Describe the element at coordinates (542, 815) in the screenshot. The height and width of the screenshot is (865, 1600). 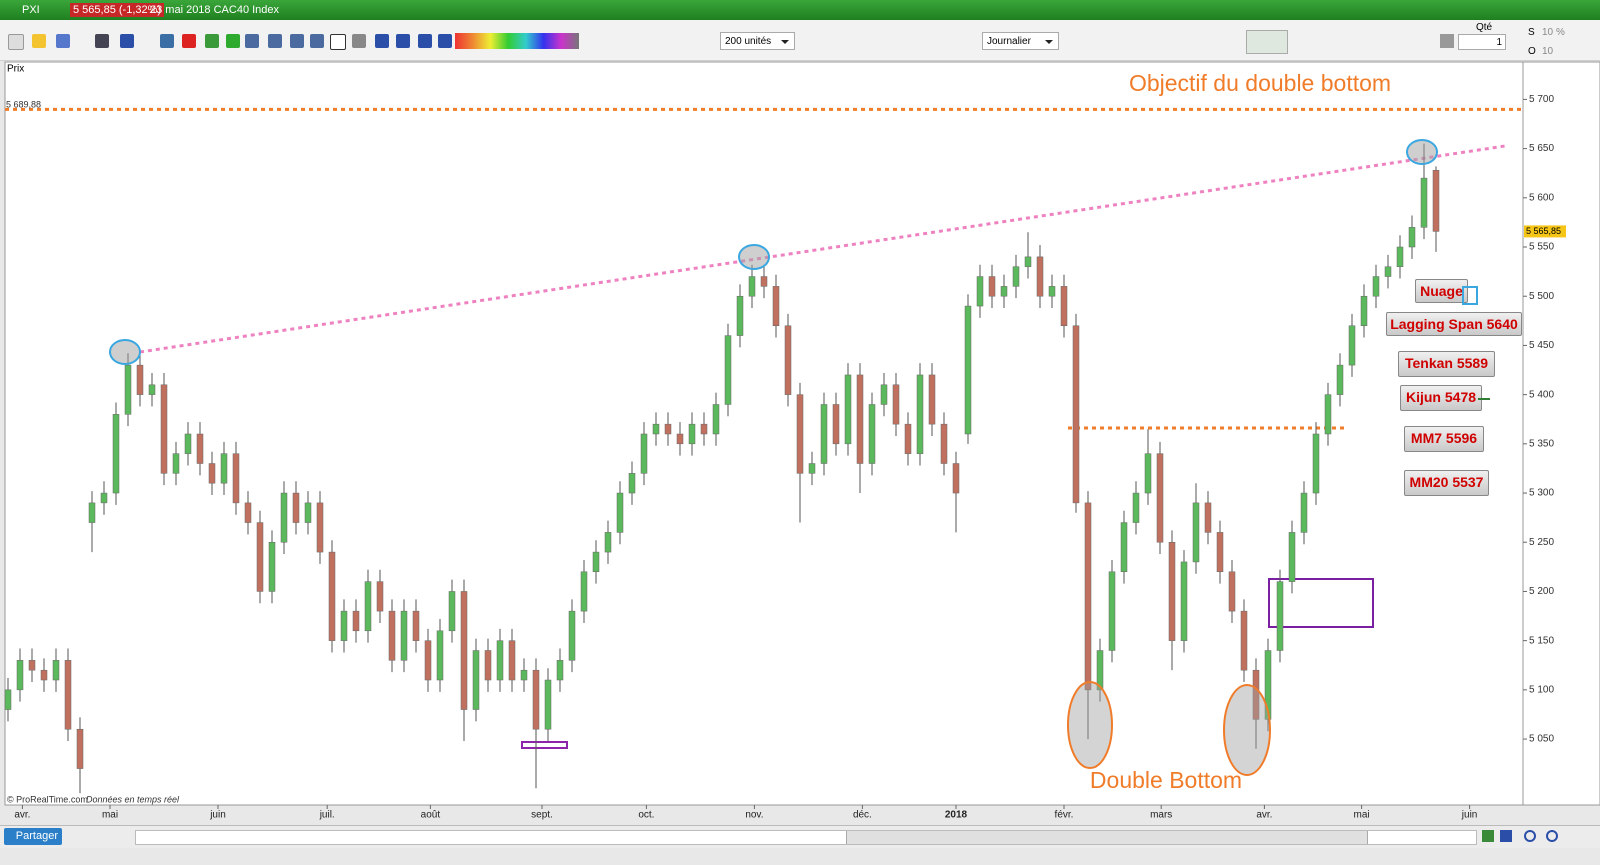
I see `x-tick-label: sept.` at that location.